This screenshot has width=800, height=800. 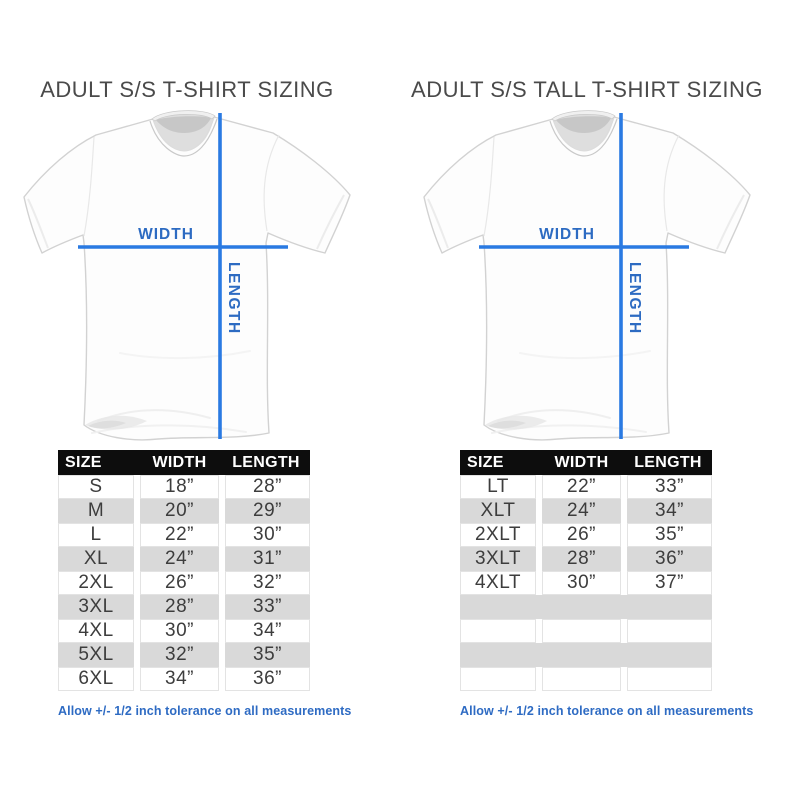 I want to click on table-cell: 4XL, so click(x=96, y=631).